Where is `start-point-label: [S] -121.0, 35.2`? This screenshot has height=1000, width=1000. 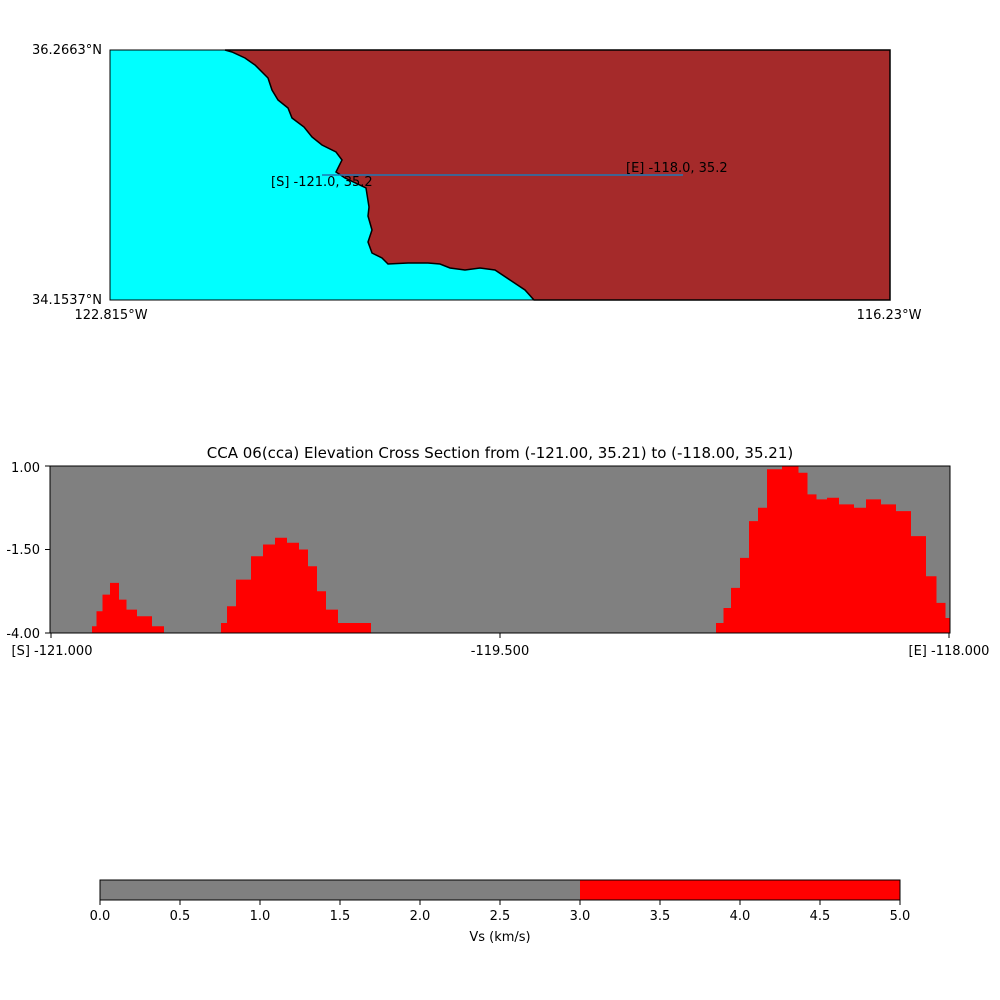
start-point-label: [S] -121.0, 35.2 is located at coordinates (322, 182).